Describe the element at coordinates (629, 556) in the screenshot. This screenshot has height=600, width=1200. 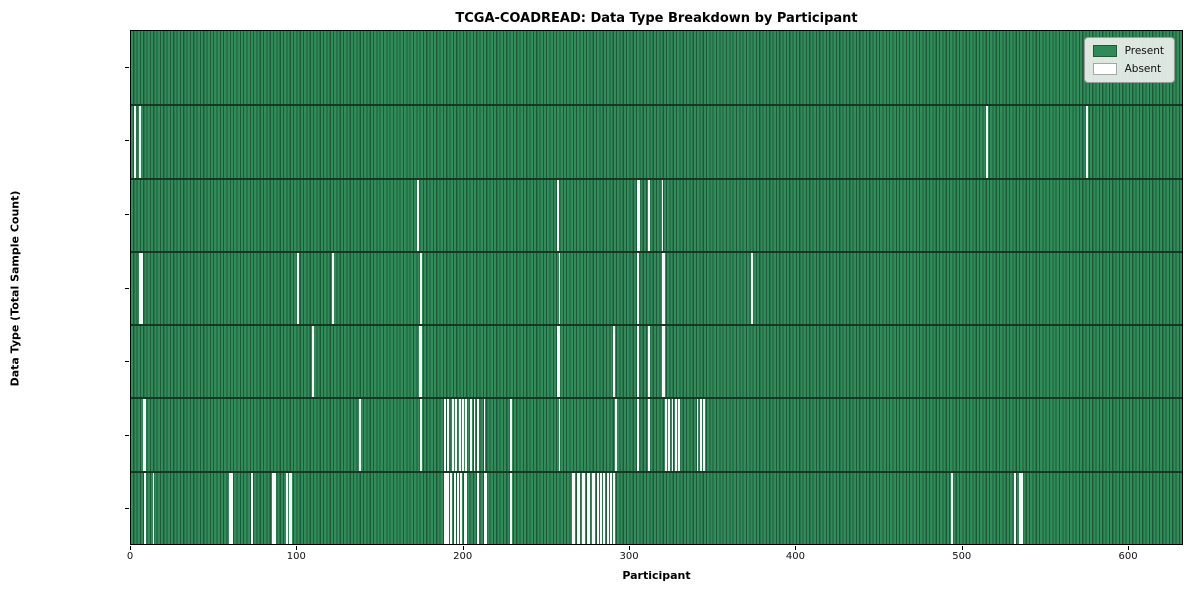
I see `x-tick-label-300: 300` at that location.